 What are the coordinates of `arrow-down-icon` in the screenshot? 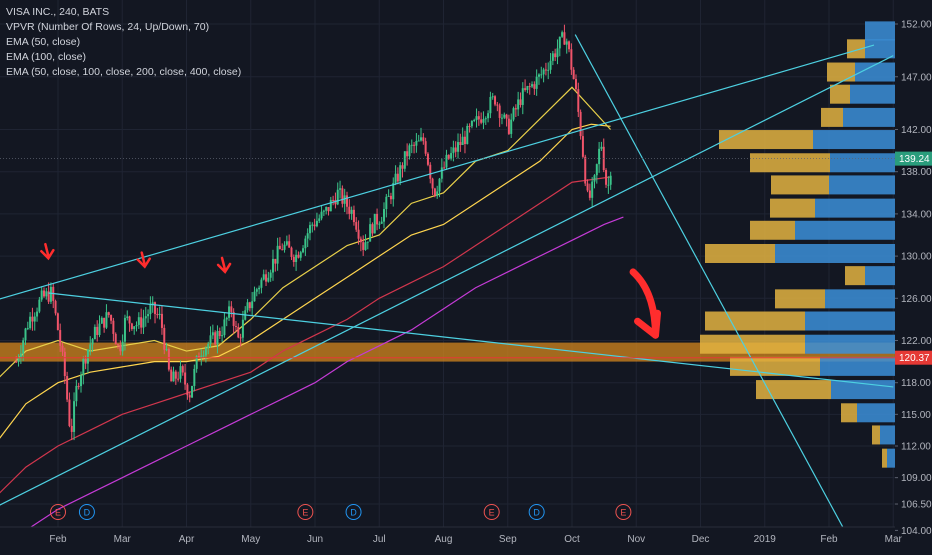 It's located at (143, 260).